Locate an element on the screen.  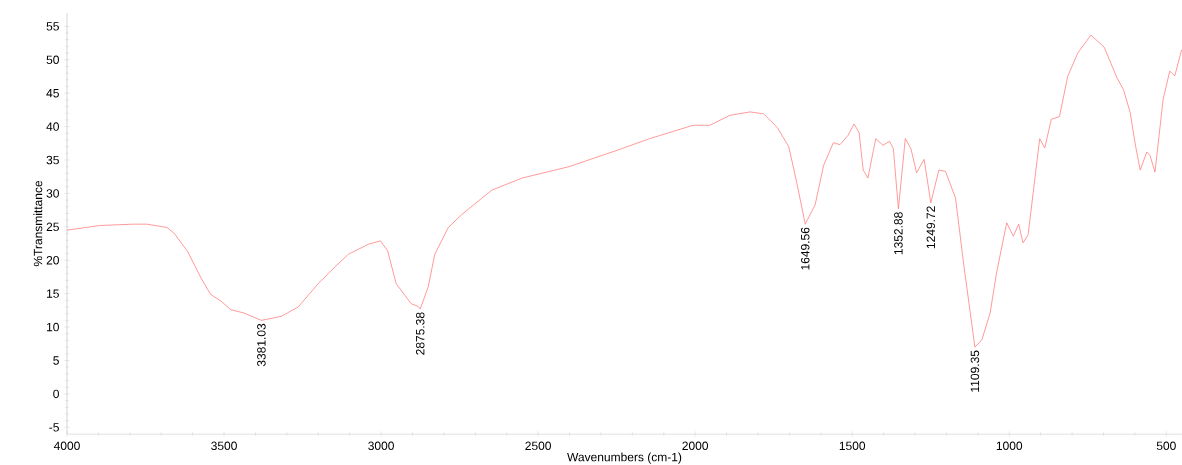
y-tick-label: 45 is located at coordinates (52, 93).